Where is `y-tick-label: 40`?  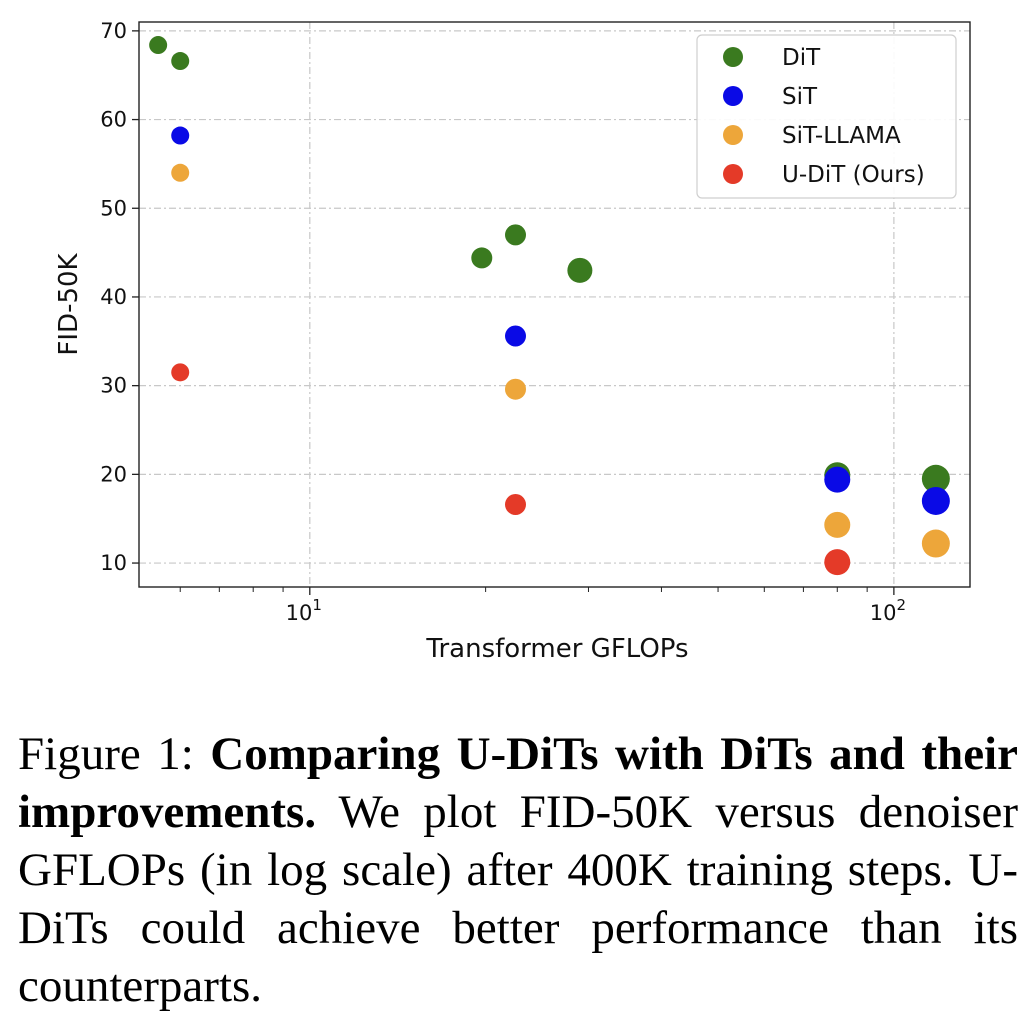 y-tick-label: 40 is located at coordinates (113, 297).